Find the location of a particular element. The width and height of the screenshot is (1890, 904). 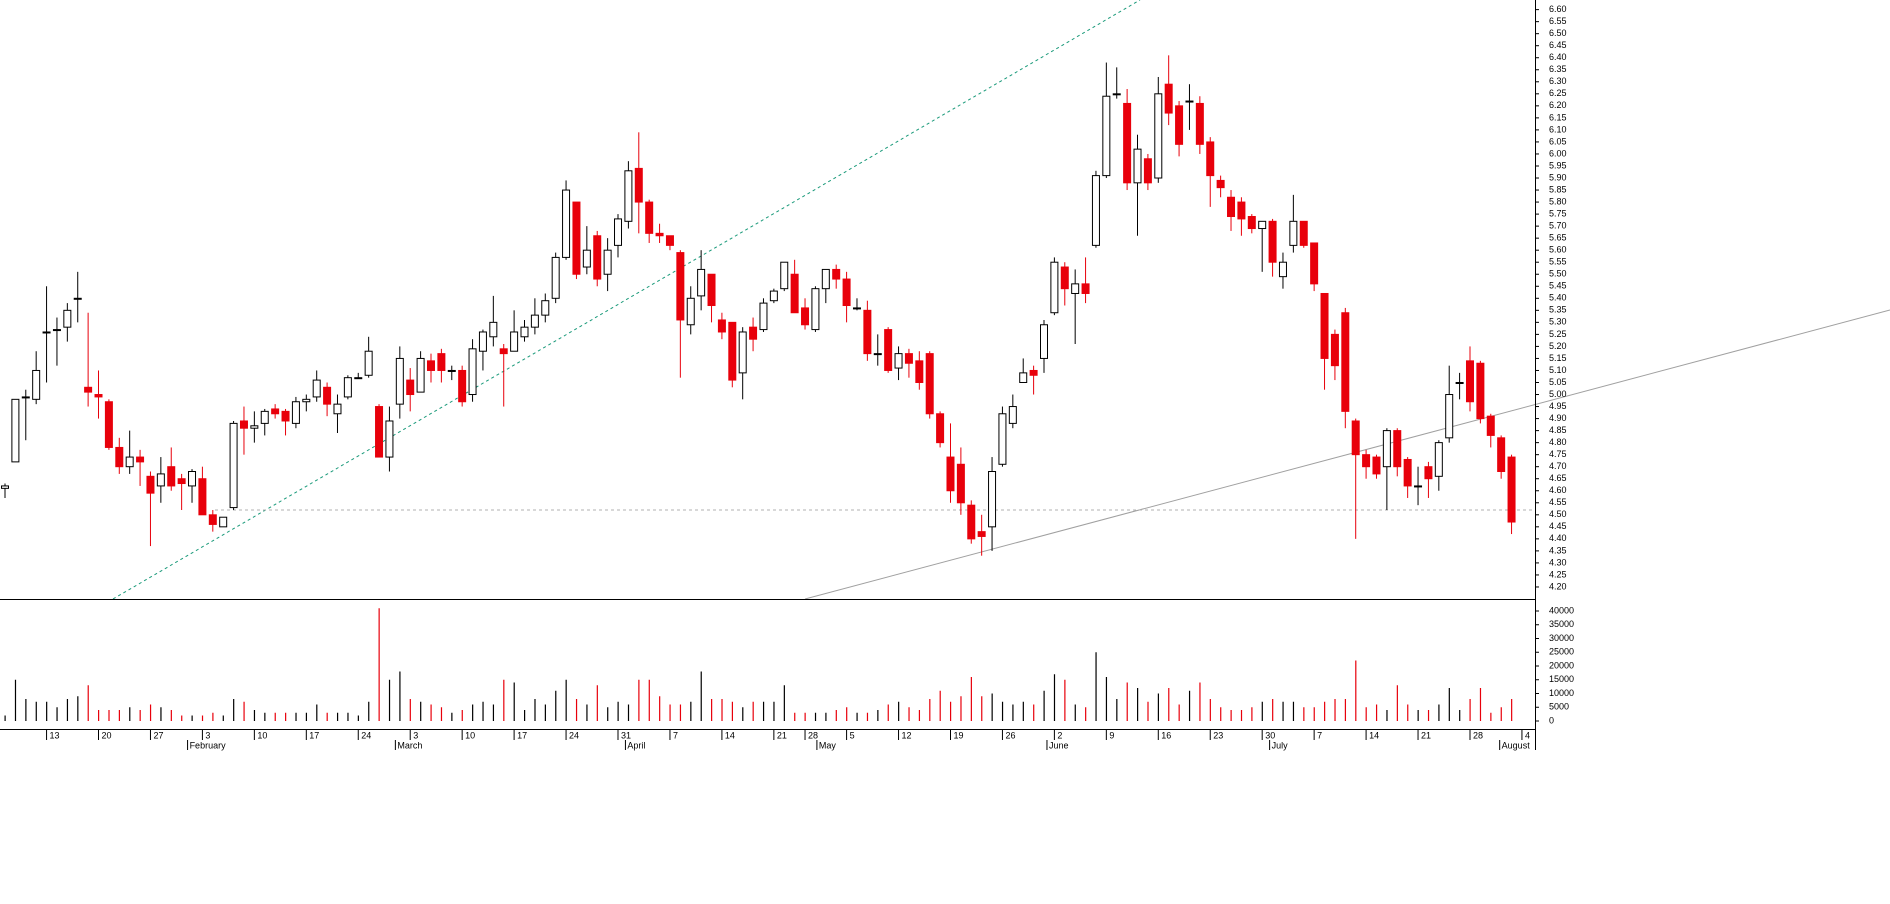

y-tick-label: 5.30 is located at coordinates (1558, 322).